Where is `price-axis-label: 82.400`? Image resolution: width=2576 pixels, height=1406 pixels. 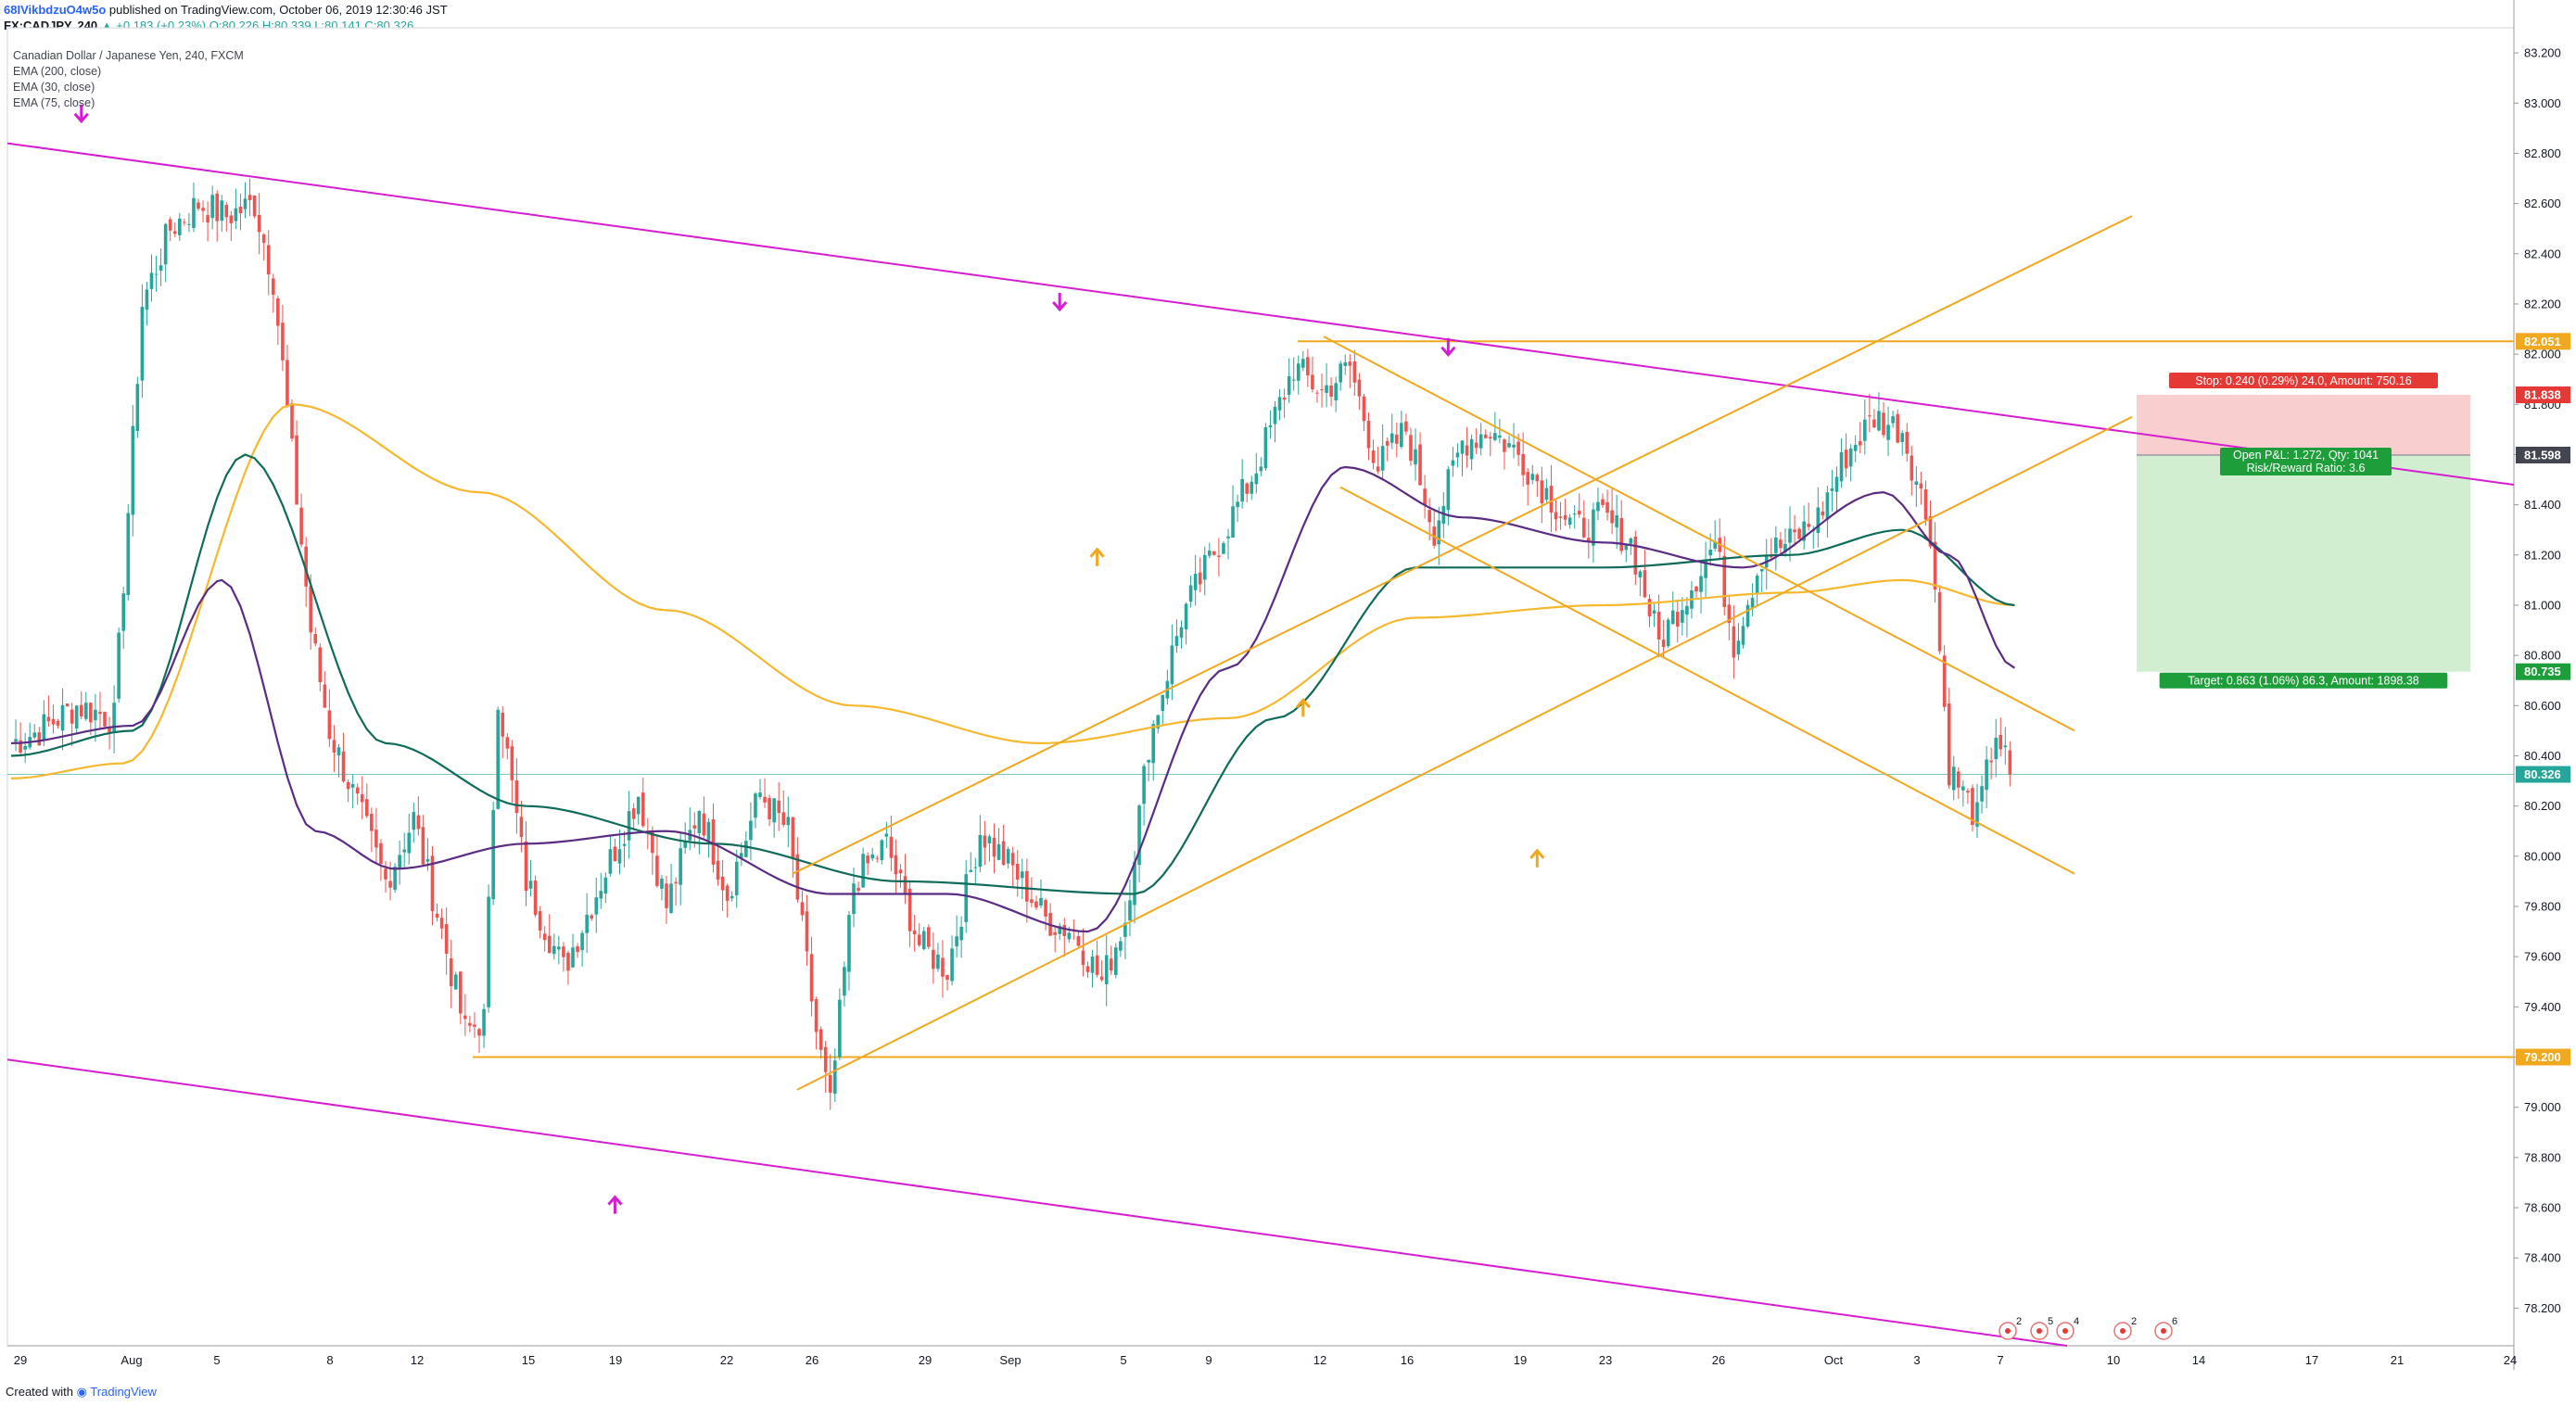 price-axis-label: 82.400 is located at coordinates (2542, 253).